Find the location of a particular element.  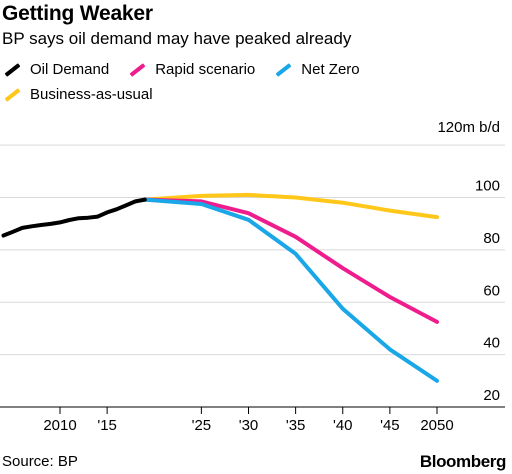

x-tick-label-2045: '45 is located at coordinates (390, 425).